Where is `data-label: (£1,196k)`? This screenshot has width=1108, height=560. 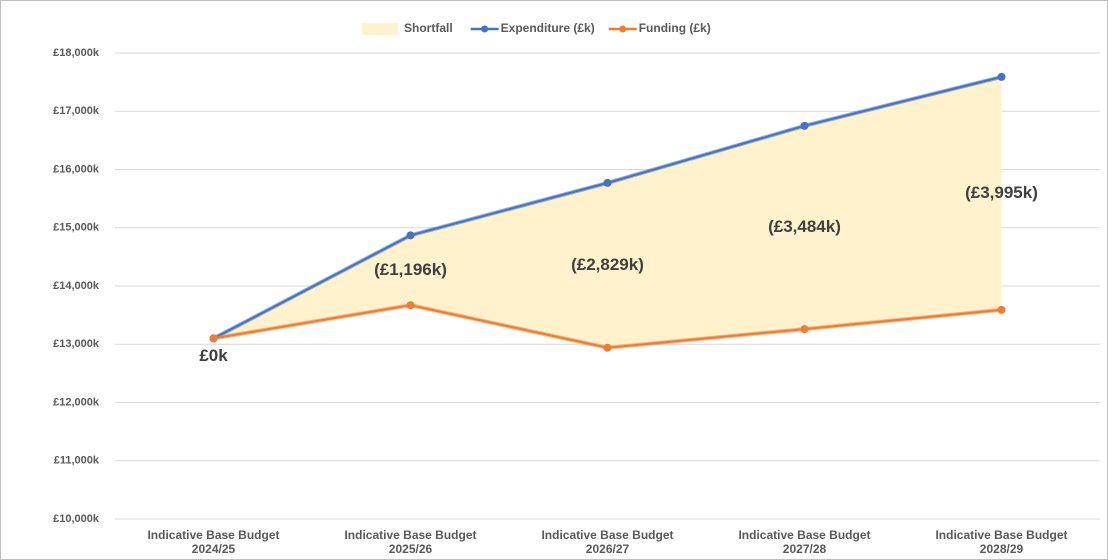
data-label: (£1,196k) is located at coordinates (410, 269).